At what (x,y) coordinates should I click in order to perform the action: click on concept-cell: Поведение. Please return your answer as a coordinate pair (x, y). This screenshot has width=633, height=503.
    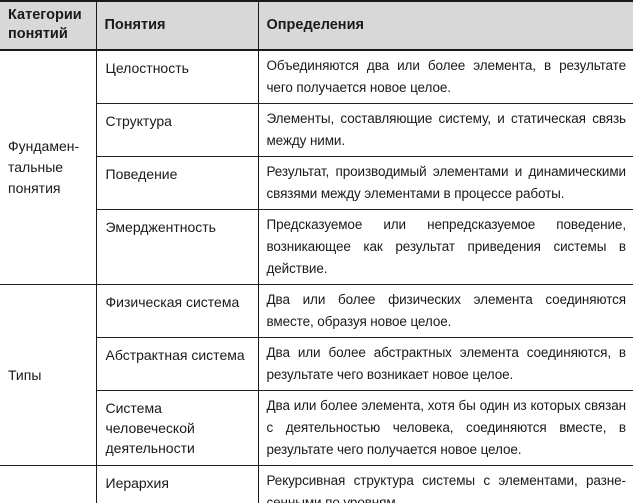
    Looking at the image, I should click on (176, 183).